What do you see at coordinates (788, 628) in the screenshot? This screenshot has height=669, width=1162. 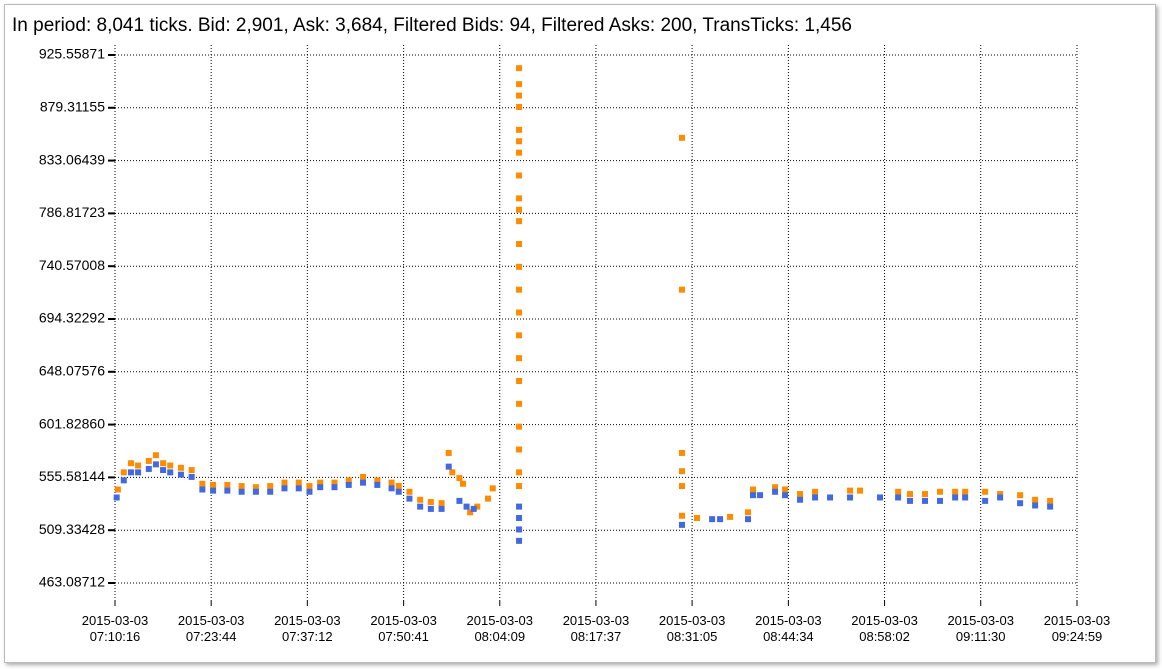 I see `x-tick-label: 2015-03-03 08:44:34` at bounding box center [788, 628].